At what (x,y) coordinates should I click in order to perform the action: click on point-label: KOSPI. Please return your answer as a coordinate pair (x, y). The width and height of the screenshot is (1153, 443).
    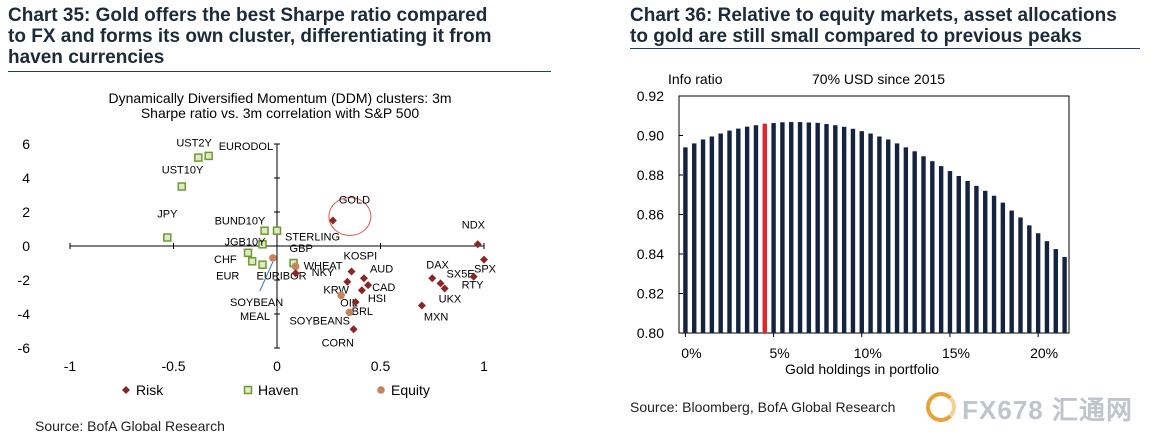
    Looking at the image, I should click on (361, 257).